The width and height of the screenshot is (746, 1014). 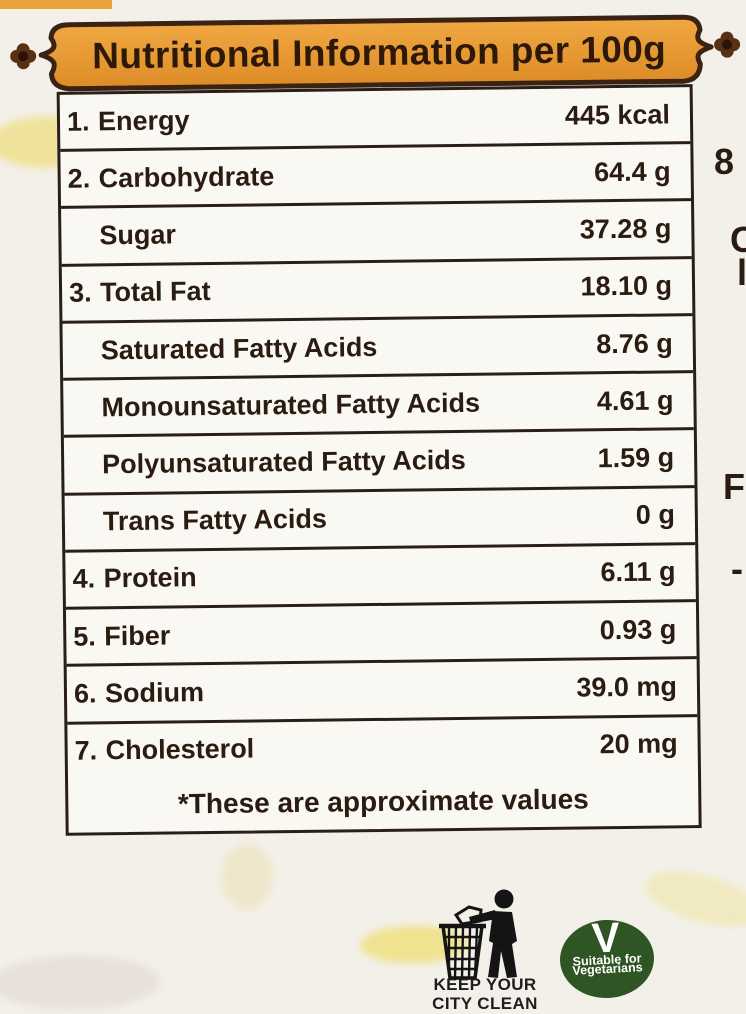 What do you see at coordinates (80, 178) in the screenshot?
I see `row-number: 2.` at bounding box center [80, 178].